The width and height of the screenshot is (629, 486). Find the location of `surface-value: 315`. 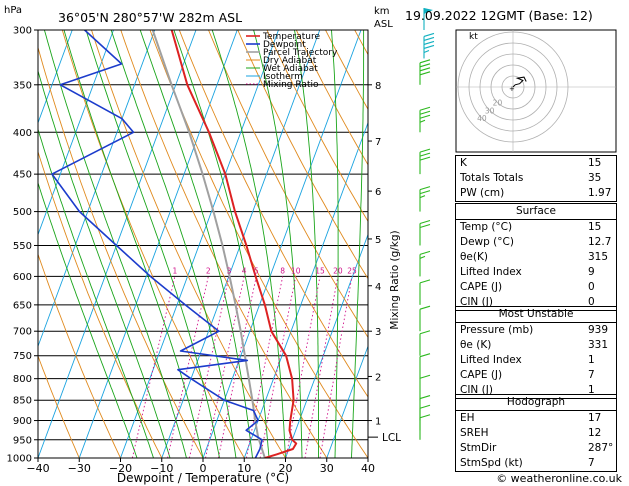

surface-value: 315 is located at coordinates (598, 257).